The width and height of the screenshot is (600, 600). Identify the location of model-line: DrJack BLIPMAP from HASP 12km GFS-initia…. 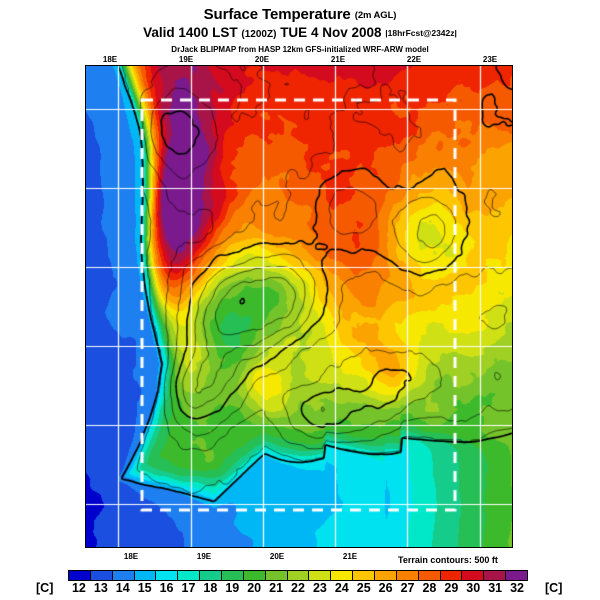
(300, 49).